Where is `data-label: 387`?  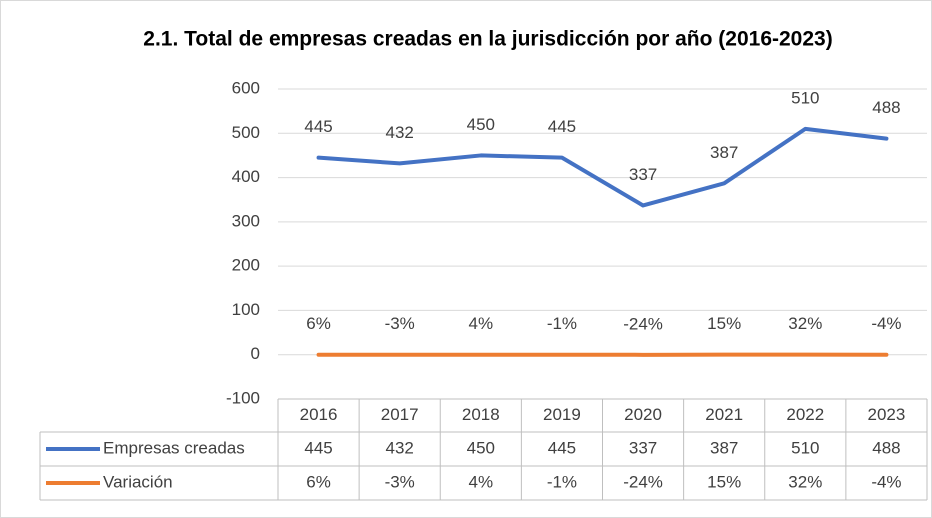
data-label: 387 is located at coordinates (724, 152).